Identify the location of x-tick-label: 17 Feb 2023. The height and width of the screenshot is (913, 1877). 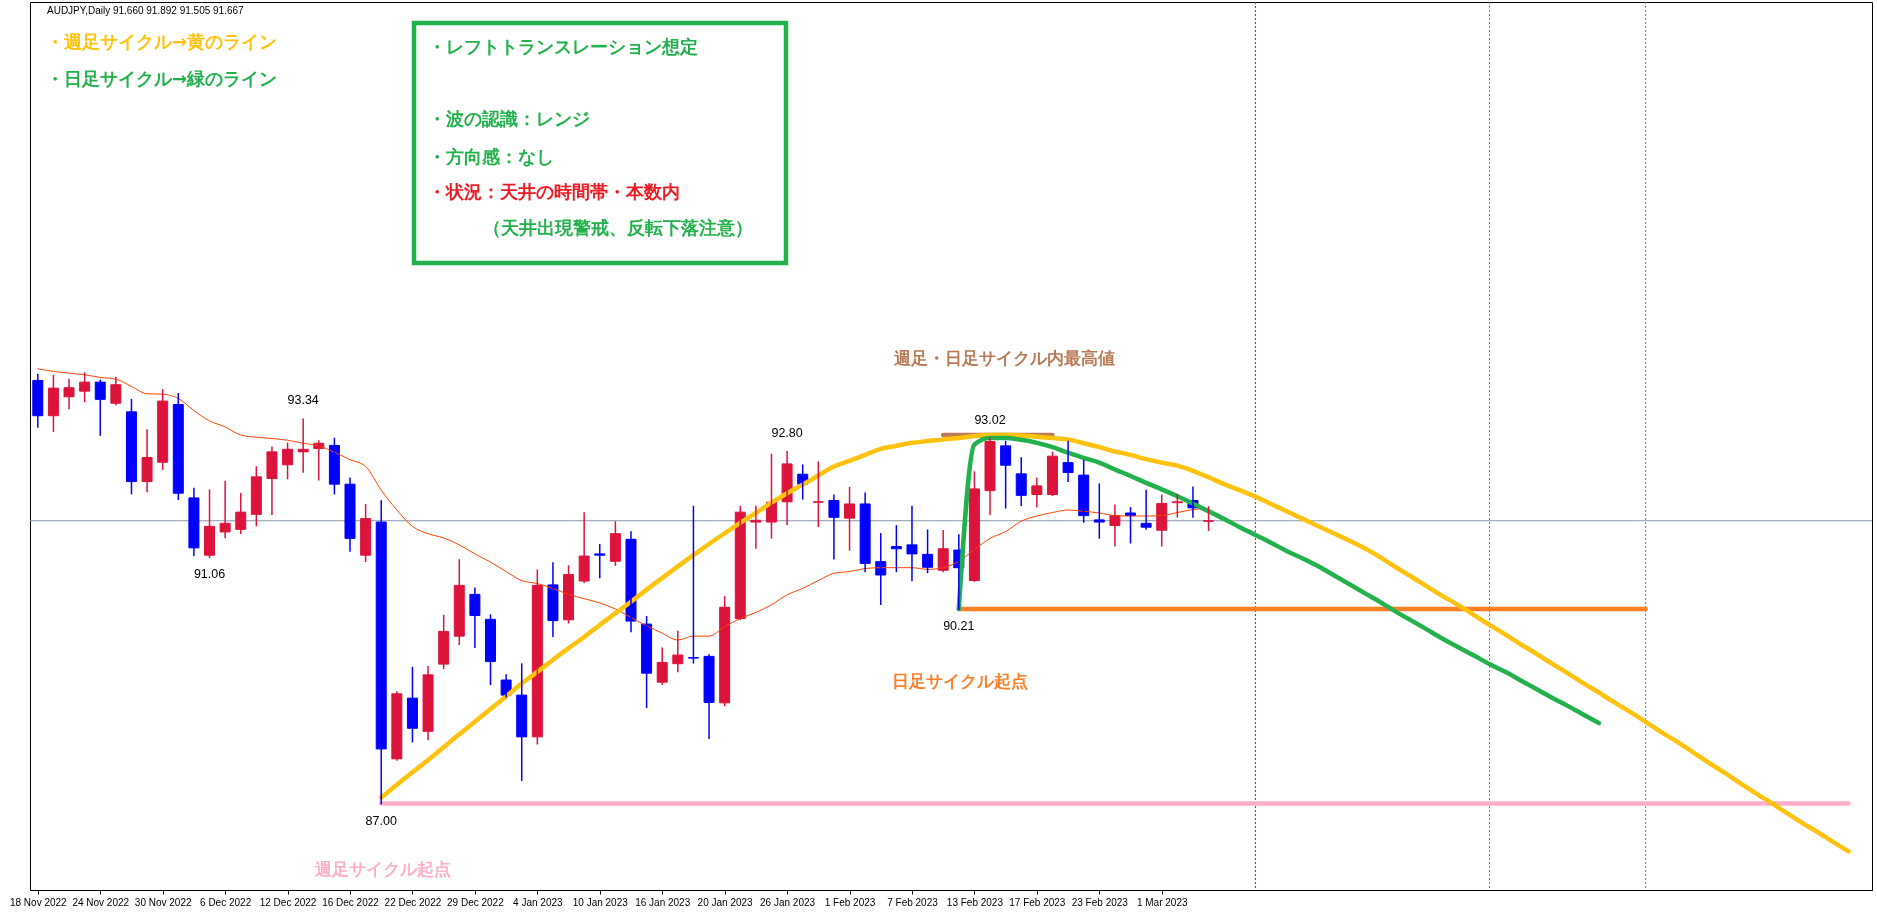
(1037, 902).